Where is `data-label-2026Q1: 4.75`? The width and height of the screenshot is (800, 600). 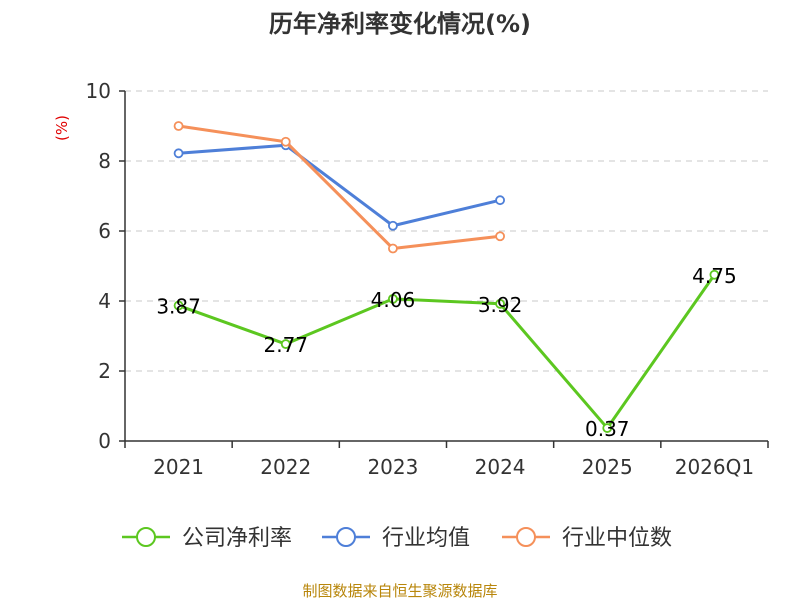
data-label-2026Q1: 4.75 is located at coordinates (714, 276).